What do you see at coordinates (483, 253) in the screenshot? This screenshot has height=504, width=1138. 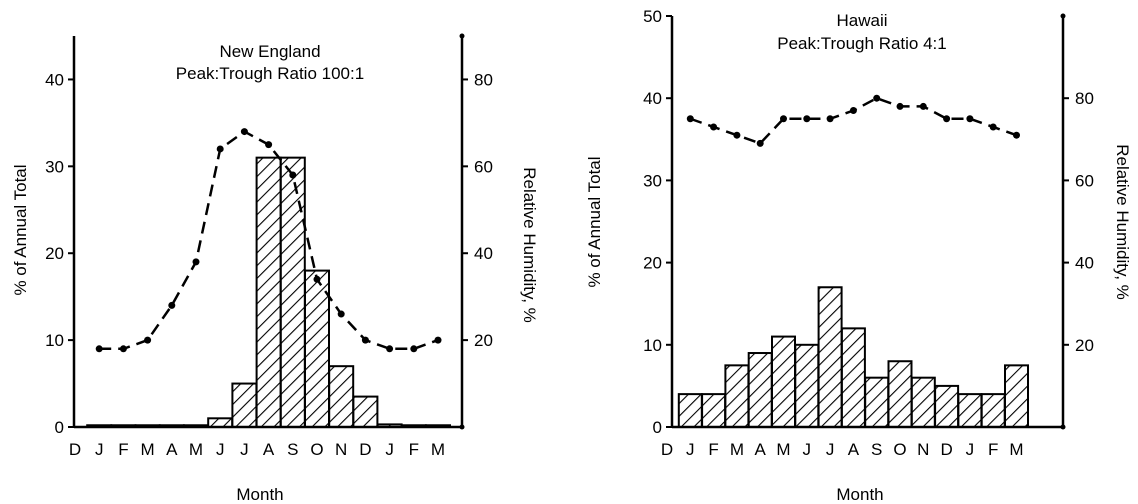 I see `y2-tick-label: 40` at bounding box center [483, 253].